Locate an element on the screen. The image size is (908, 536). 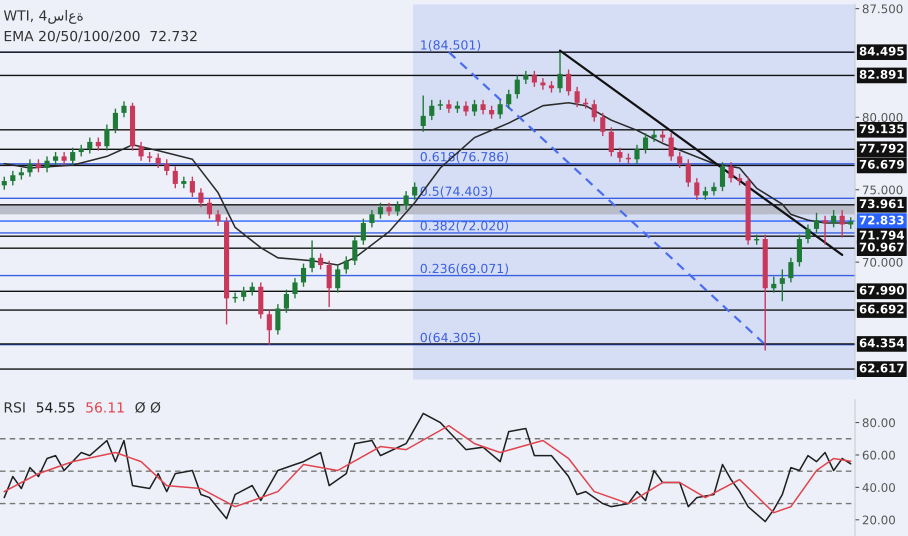
chart-title: RSI is located at coordinates (14, 407).